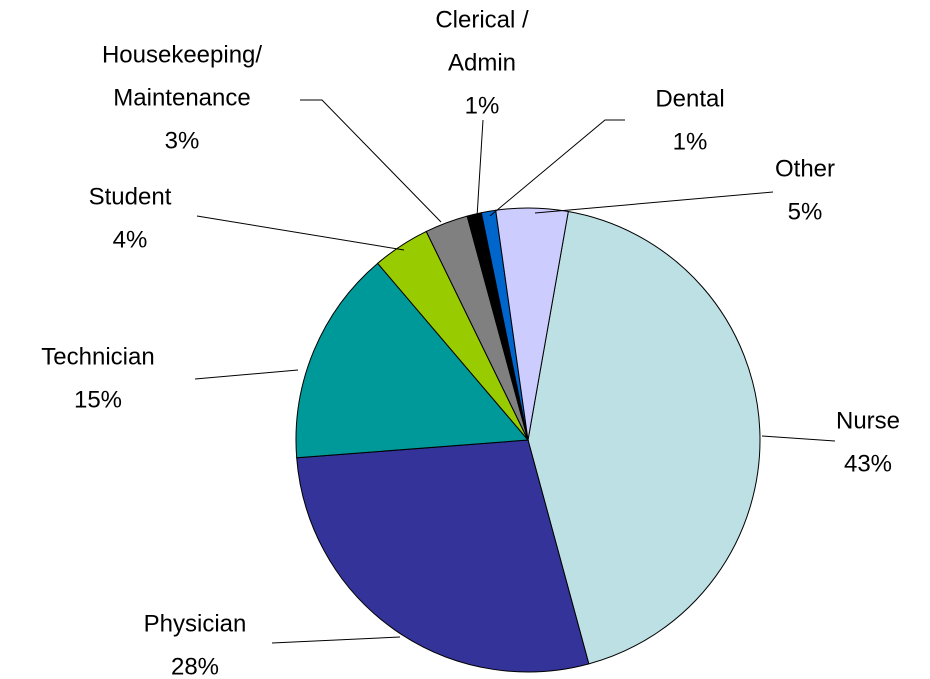  I want to click on slice-label: Nurse, so click(868, 420).